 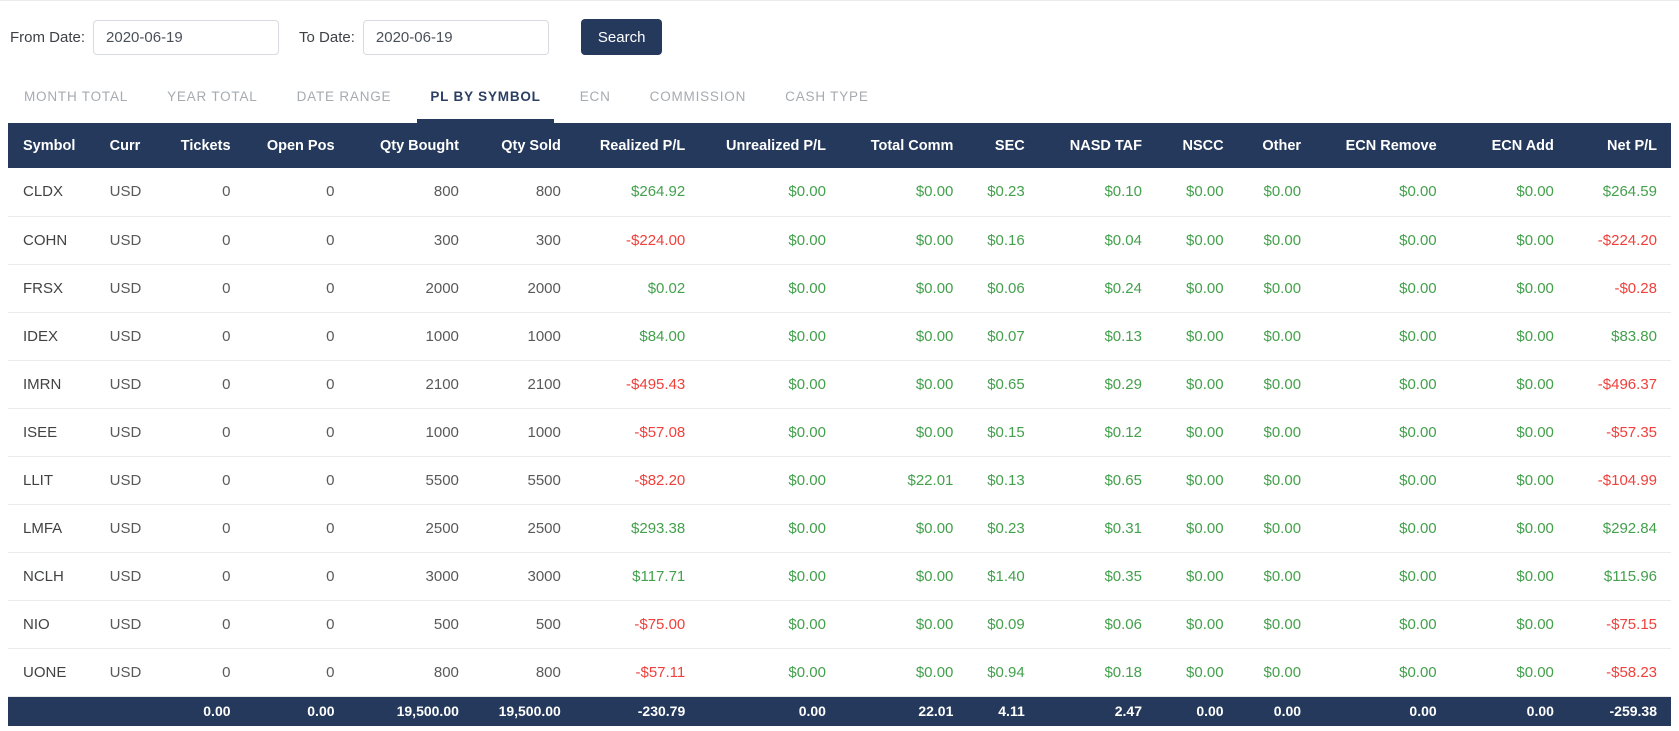 What do you see at coordinates (1097, 672) in the screenshot?
I see `cell-nasd-taf: $0.18` at bounding box center [1097, 672].